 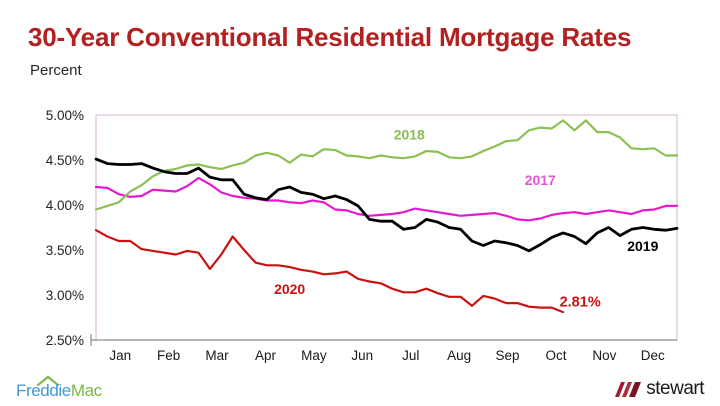 I want to click on series-annotation-2020: 2020, so click(x=289, y=289).